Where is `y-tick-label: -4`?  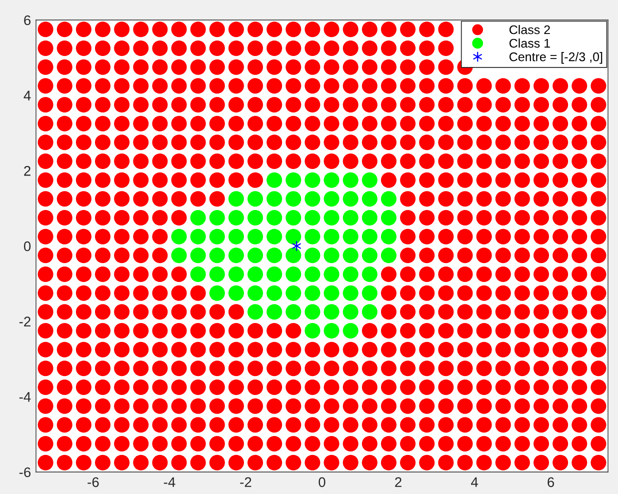 y-tick-label: -4 is located at coordinates (25, 397).